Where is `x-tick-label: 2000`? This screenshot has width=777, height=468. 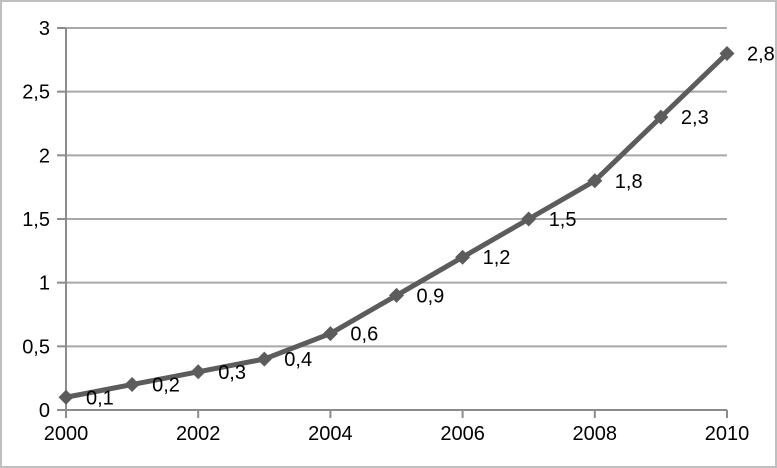 x-tick-label: 2000 is located at coordinates (66, 434).